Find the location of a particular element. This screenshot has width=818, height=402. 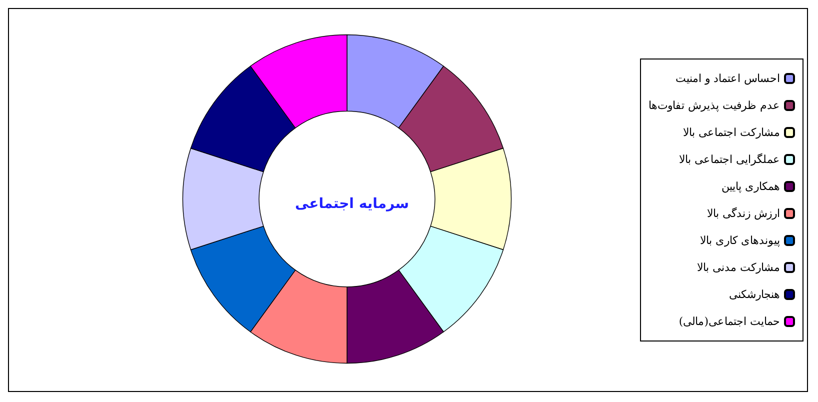

text: سرمایه اجتماعی is located at coordinates (352, 204).